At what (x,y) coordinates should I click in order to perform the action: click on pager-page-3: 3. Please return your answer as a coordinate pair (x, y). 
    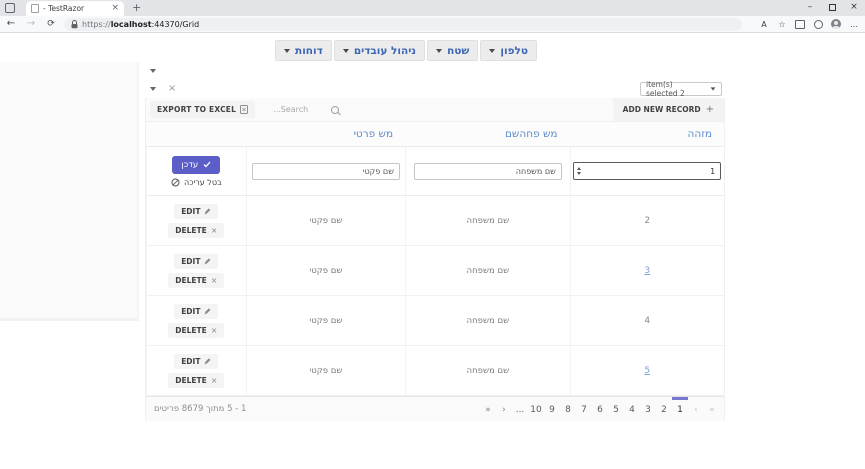
    Looking at the image, I should click on (648, 410).